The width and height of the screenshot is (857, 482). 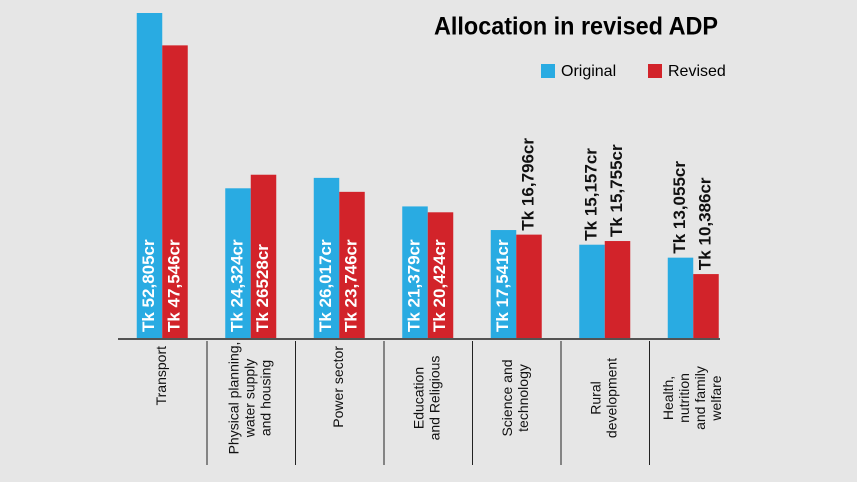 I want to click on x-tick-label: technology, so click(x=523, y=398).